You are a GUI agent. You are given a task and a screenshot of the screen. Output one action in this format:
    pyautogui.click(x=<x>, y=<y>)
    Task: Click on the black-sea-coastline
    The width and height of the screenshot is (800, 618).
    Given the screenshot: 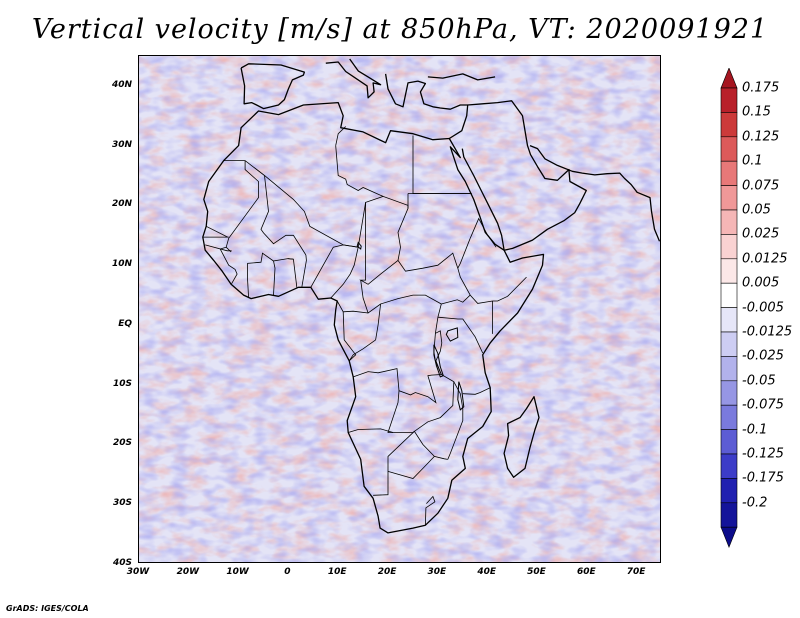 What is the action you would take?
    pyautogui.click(x=461, y=77)
    